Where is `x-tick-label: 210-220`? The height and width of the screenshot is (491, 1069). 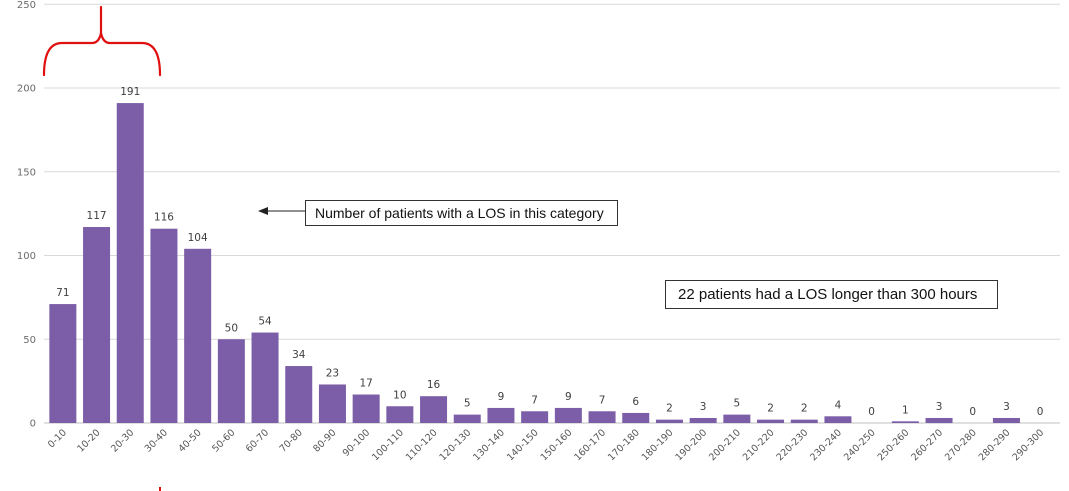 x-tick-label: 210-220 is located at coordinates (759, 445).